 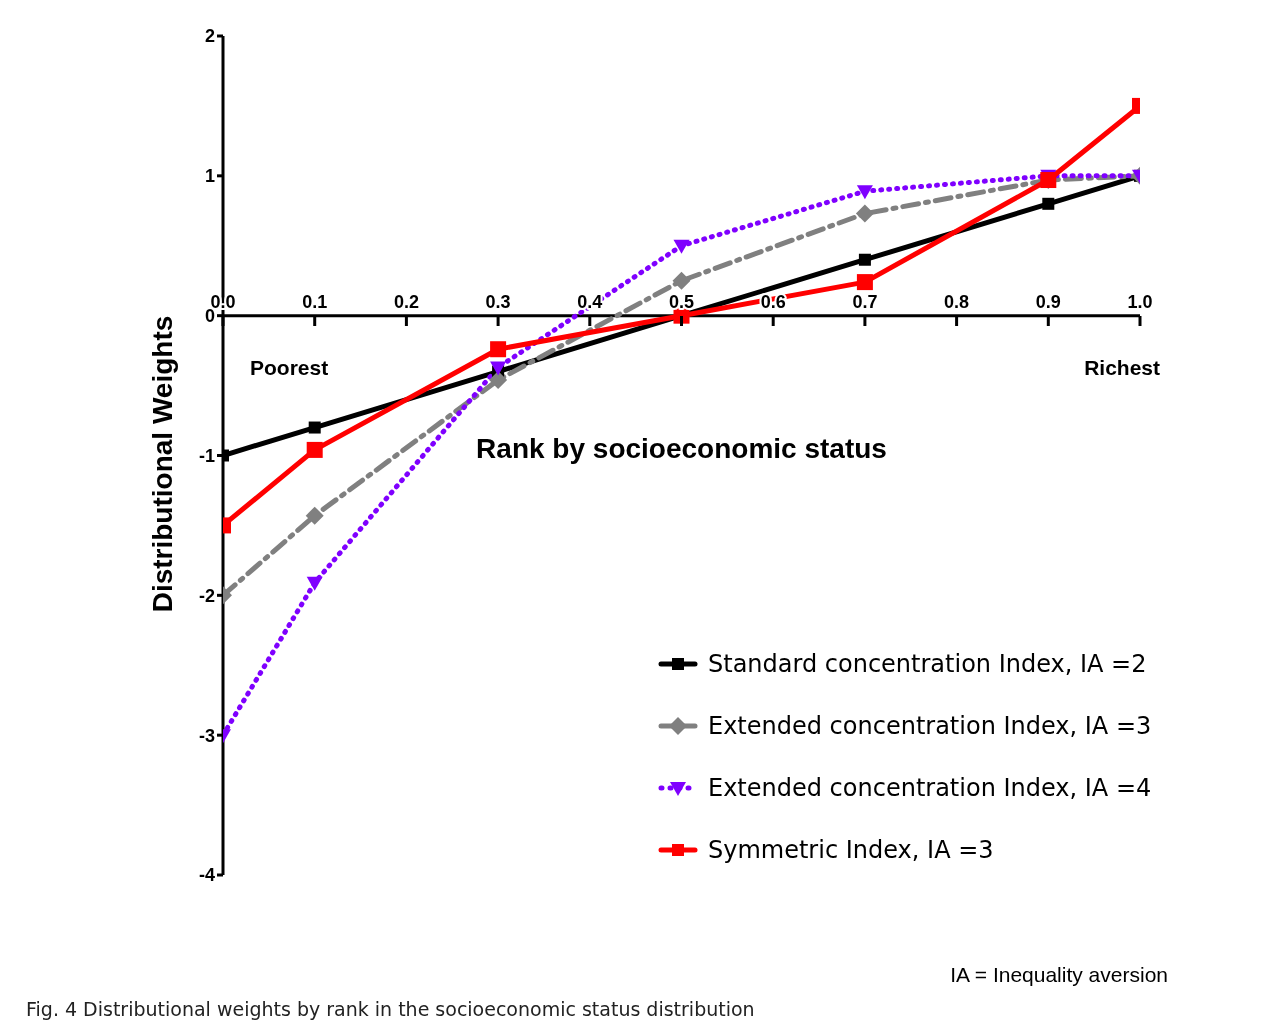 What do you see at coordinates (1140, 302) in the screenshot?
I see `x-tick-label: 1.0` at bounding box center [1140, 302].